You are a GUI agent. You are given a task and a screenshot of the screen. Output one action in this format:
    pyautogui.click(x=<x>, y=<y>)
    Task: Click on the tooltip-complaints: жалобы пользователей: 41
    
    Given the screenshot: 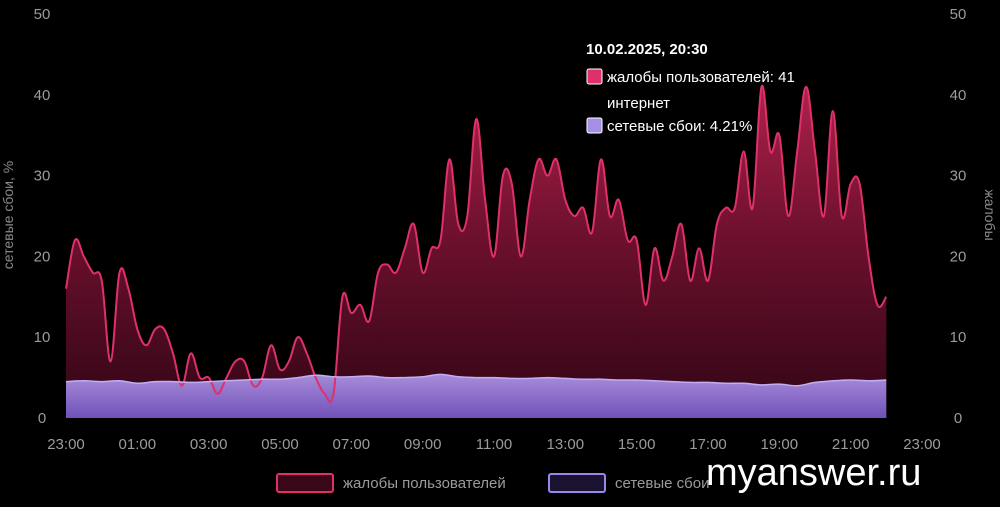 What is the action you would take?
    pyautogui.click(x=701, y=77)
    